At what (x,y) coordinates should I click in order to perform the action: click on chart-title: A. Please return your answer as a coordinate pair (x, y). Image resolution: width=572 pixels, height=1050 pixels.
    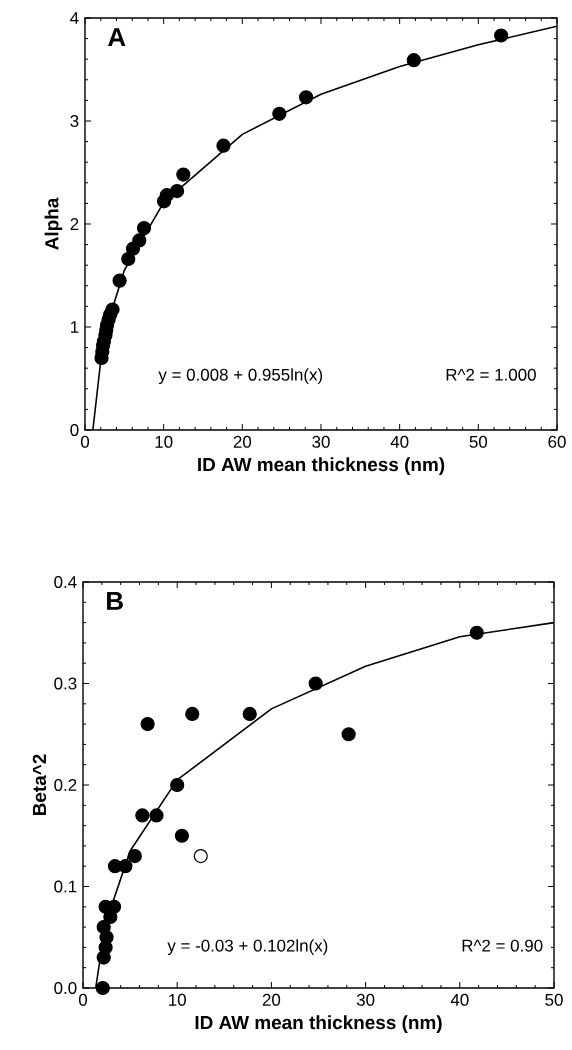
    Looking at the image, I should click on (117, 37).